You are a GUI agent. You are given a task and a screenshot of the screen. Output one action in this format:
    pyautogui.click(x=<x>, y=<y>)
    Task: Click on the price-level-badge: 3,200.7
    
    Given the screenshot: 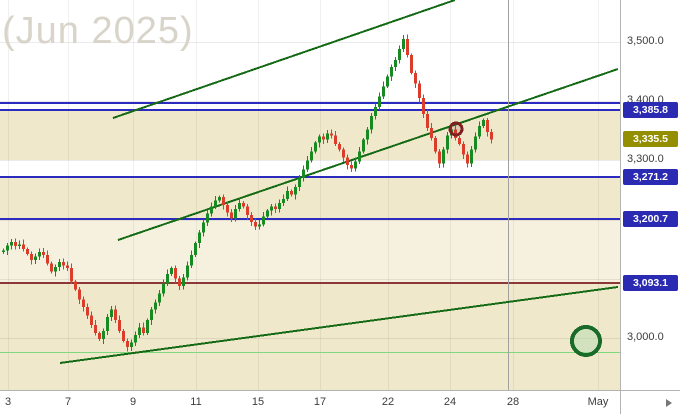 What is the action you would take?
    pyautogui.click(x=650, y=219)
    